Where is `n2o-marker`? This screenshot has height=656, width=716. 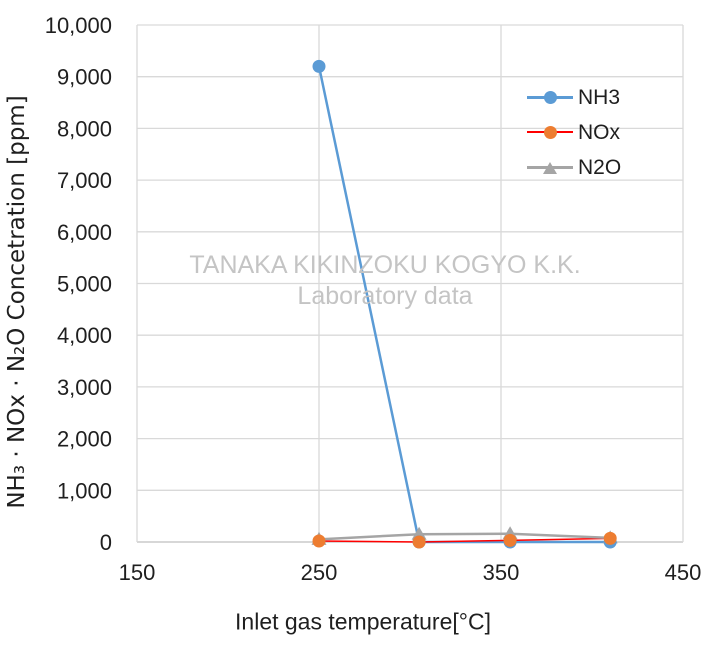
n2o-marker is located at coordinates (419, 533).